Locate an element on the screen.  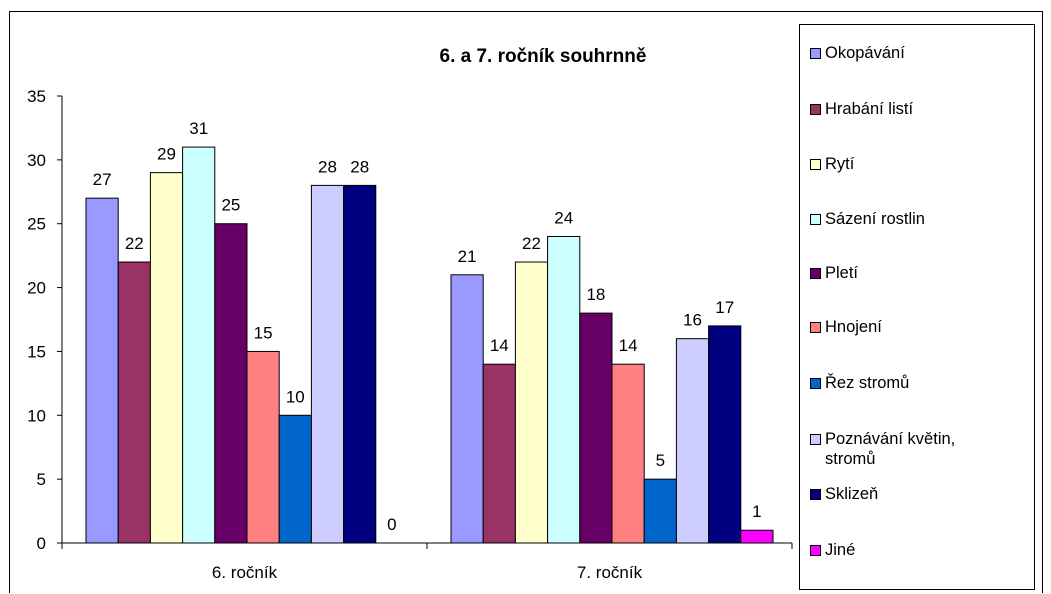
legend-label: Hrabání listí is located at coordinates (869, 109).